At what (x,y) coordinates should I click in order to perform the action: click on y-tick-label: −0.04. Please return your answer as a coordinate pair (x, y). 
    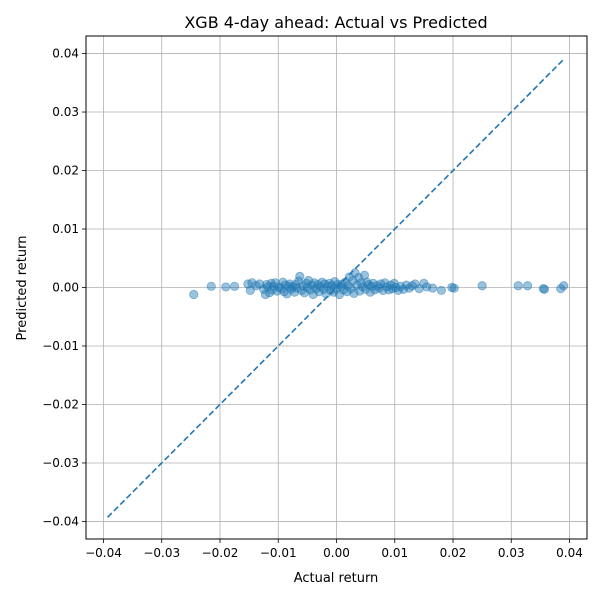
    Looking at the image, I should click on (60, 521).